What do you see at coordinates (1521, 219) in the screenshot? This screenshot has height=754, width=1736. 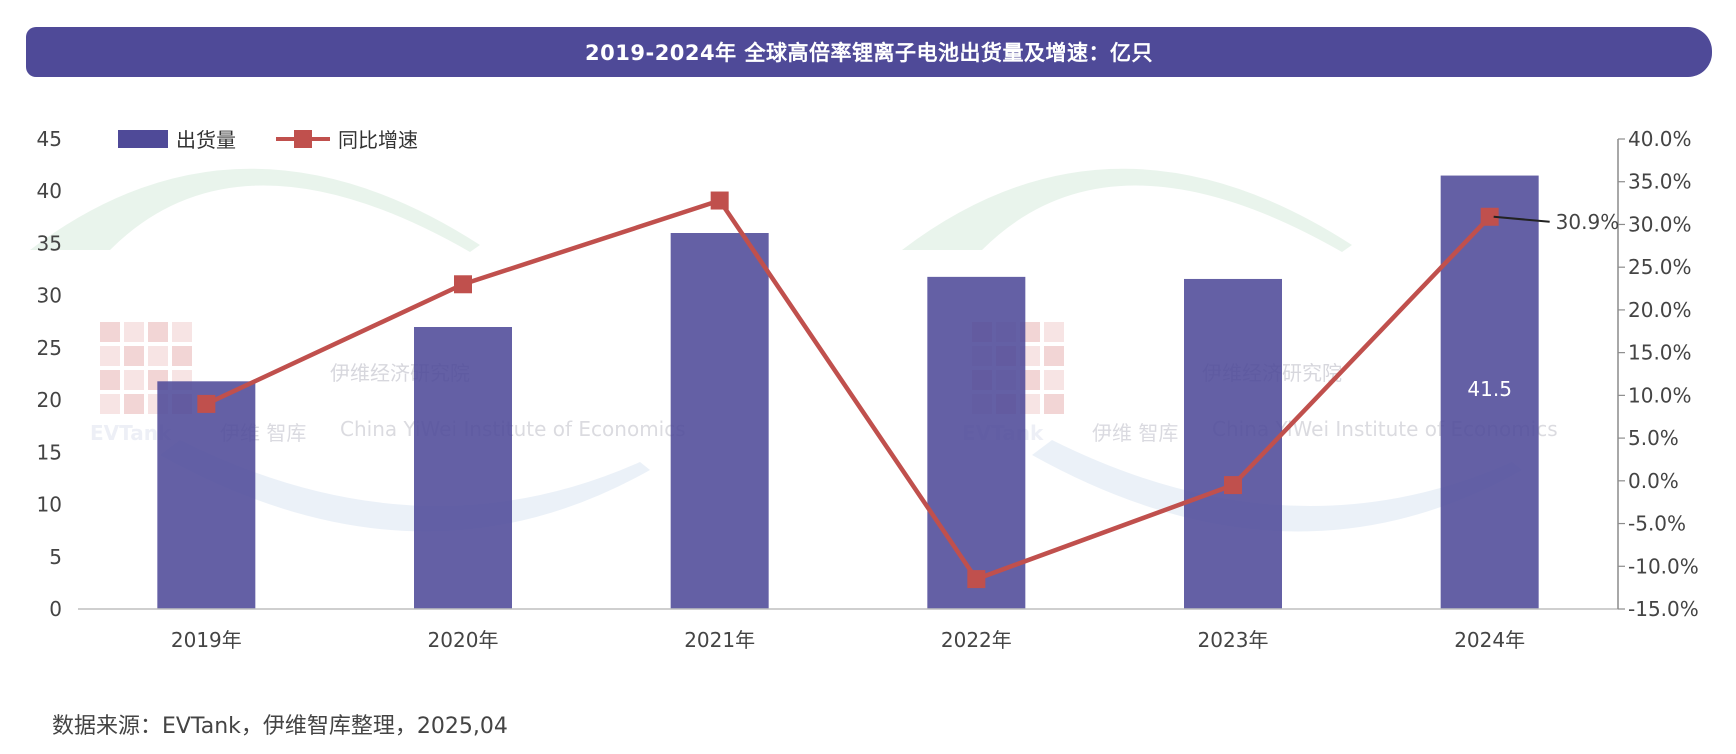 I see `line-label-leader` at bounding box center [1521, 219].